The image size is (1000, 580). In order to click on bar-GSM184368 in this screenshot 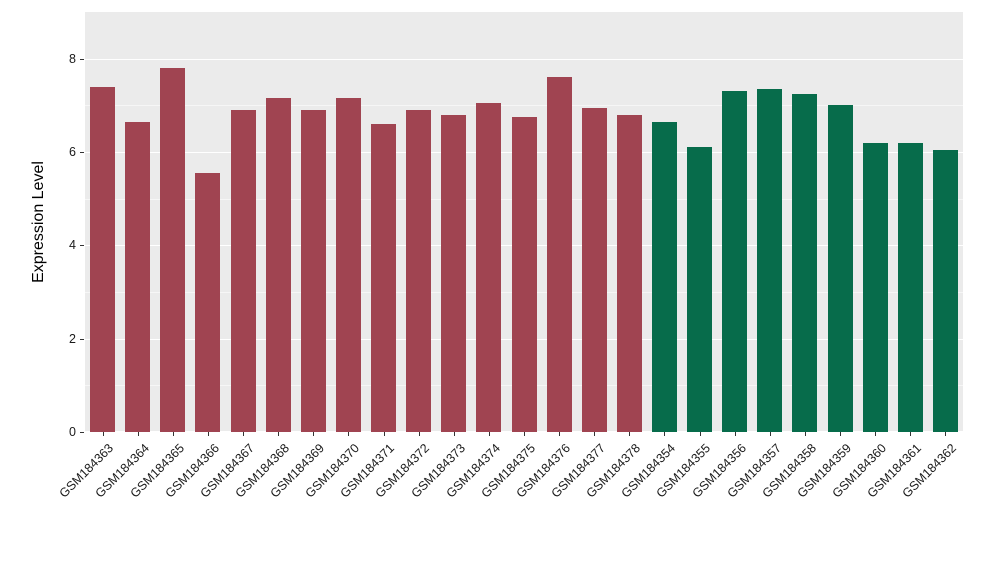, I will do `click(278, 265)`.